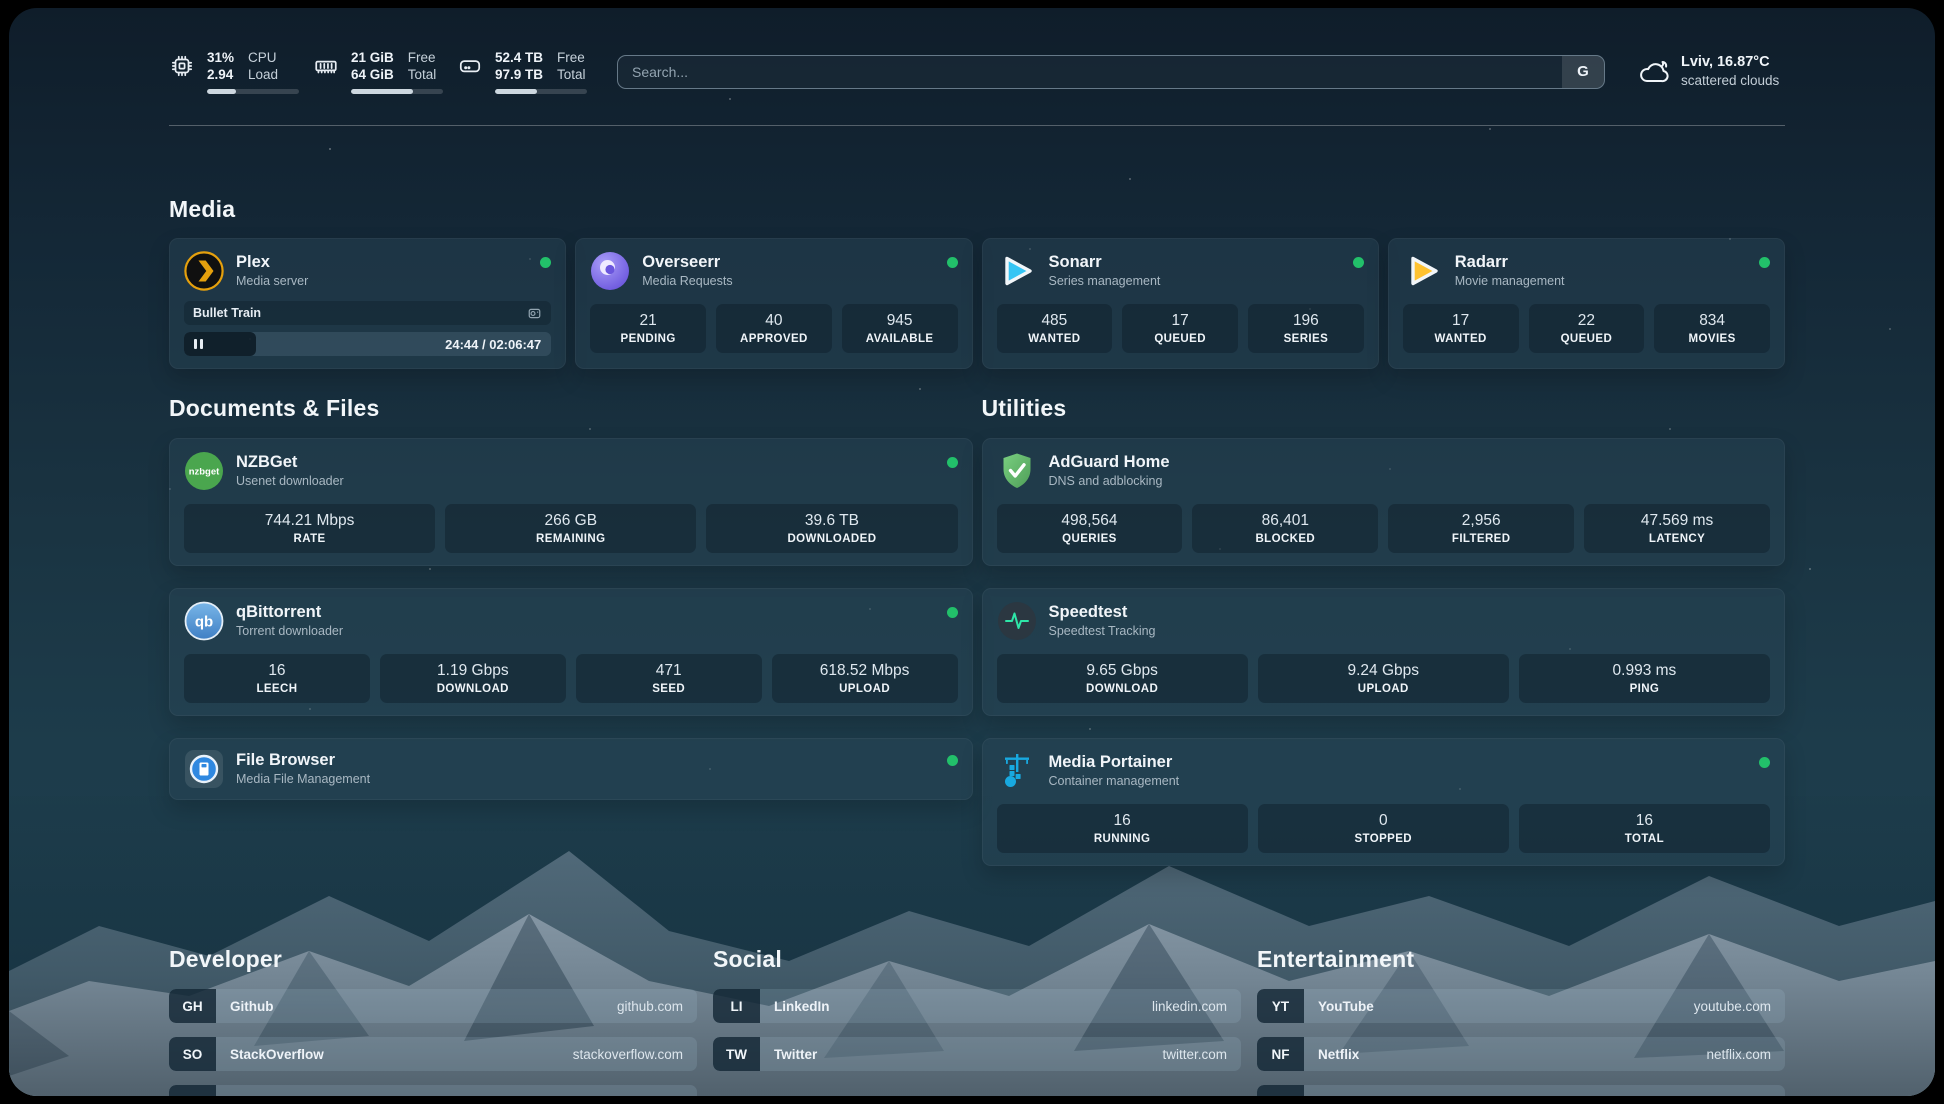 The width and height of the screenshot is (1944, 1104). What do you see at coordinates (977, 1054) in the screenshot?
I see `link-row-twitter: TW Twitter twitter.com` at bounding box center [977, 1054].